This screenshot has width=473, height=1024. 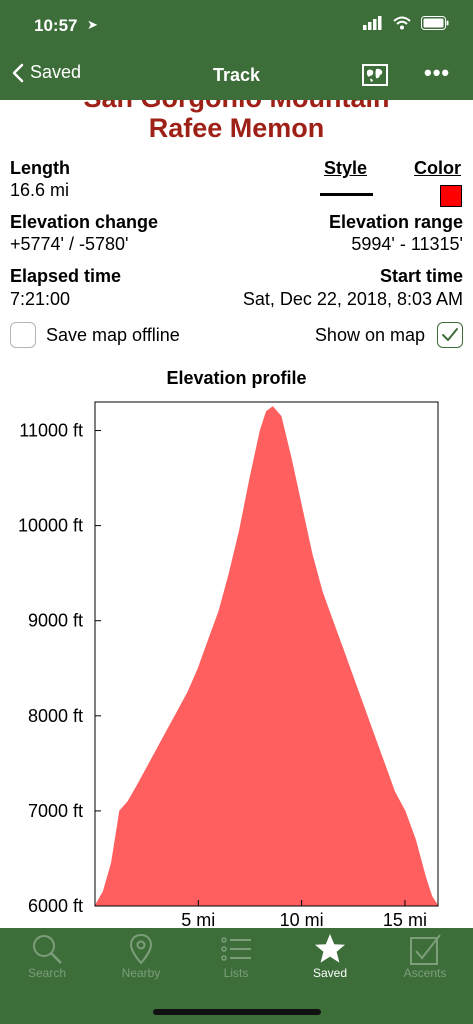 I want to click on tab-ascents-label: Ascents, so click(x=425, y=973).